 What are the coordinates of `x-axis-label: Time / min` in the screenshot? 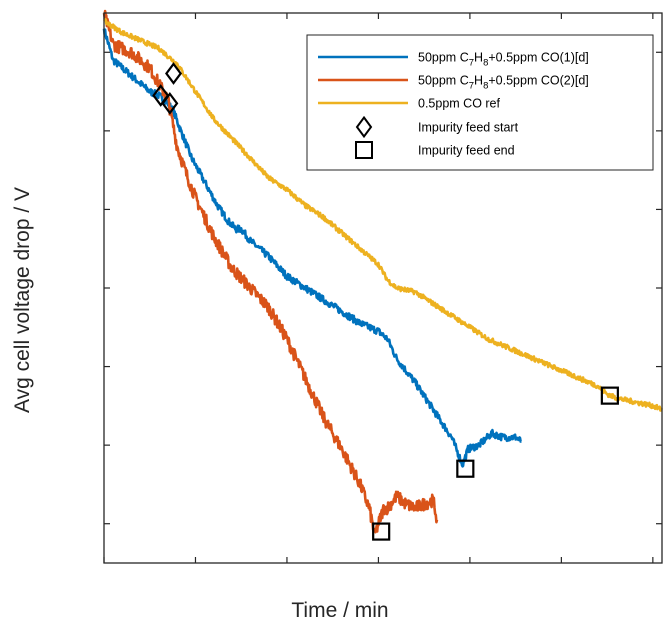 It's located at (339, 610).